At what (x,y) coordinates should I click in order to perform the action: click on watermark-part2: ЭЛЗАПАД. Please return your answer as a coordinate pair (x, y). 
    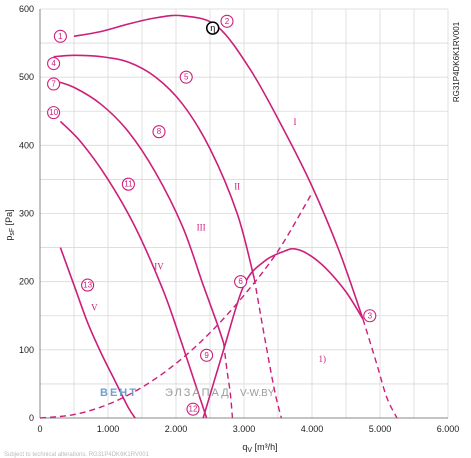
    Looking at the image, I should click on (198, 393).